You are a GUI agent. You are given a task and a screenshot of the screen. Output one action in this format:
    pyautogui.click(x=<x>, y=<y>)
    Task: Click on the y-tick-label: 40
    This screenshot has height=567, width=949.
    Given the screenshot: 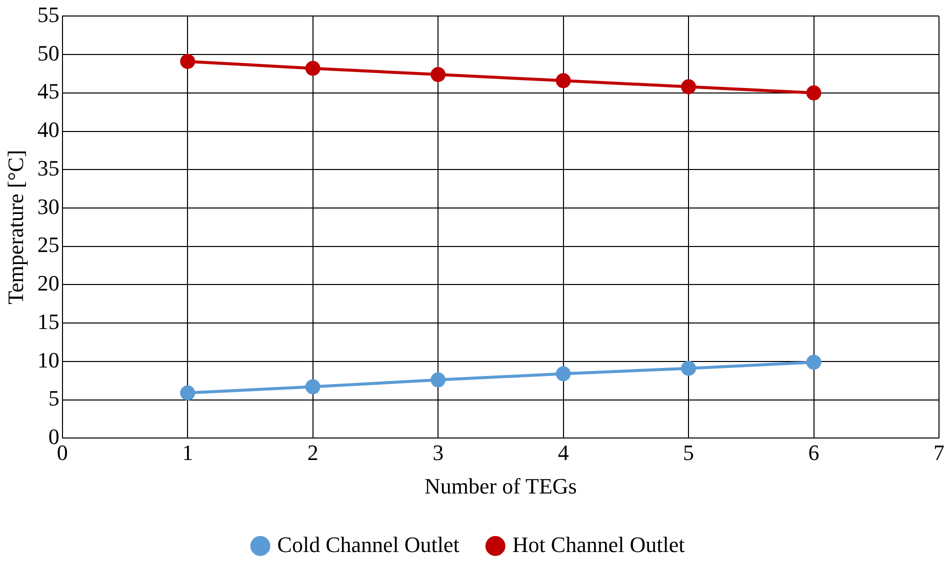 What is the action you would take?
    pyautogui.click(x=48, y=129)
    